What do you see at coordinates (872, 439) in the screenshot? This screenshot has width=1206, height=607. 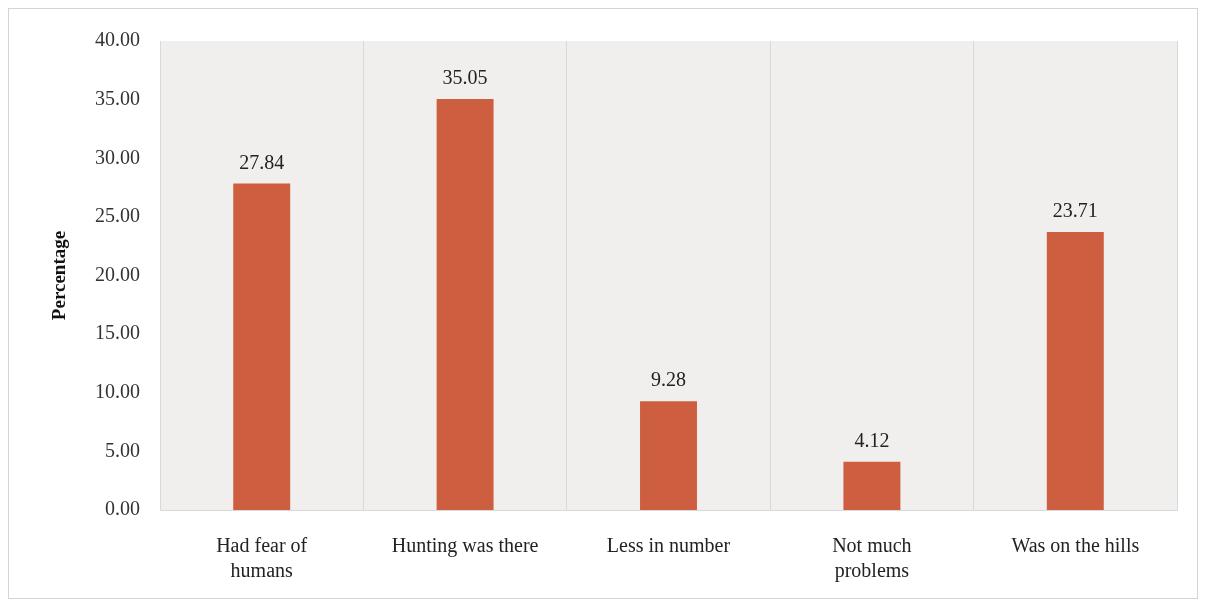 I see `data-label: 4.12` at bounding box center [872, 439].